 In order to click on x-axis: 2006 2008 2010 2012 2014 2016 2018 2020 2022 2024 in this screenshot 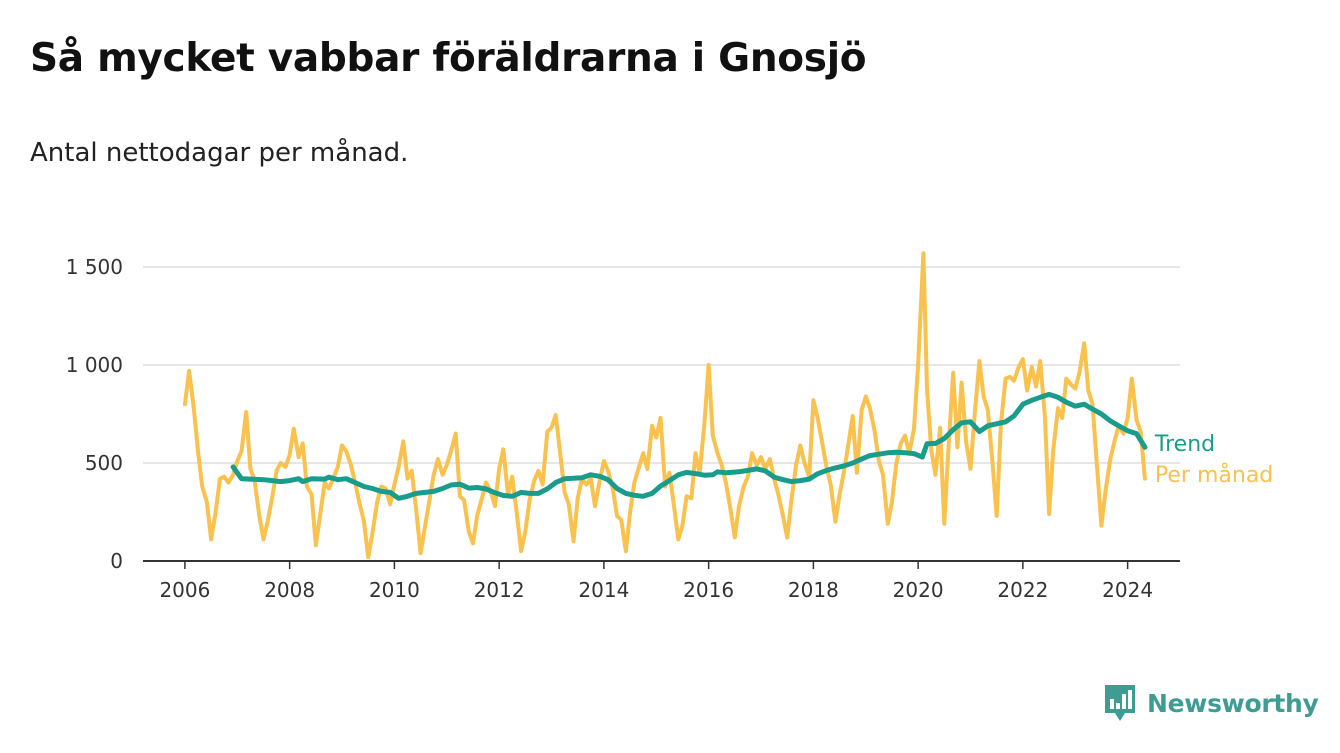, I will do `click(661, 581)`.